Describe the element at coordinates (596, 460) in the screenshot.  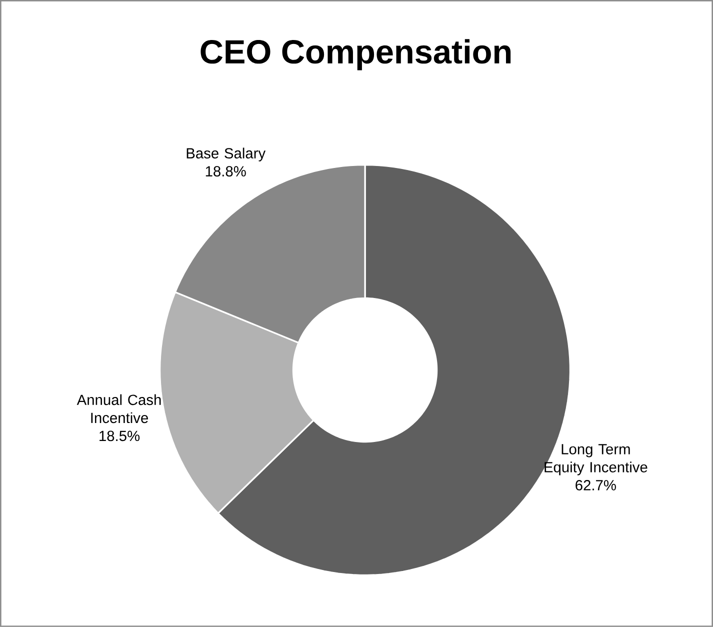
I see `slice-label: Long Term Equity Incentive` at that location.